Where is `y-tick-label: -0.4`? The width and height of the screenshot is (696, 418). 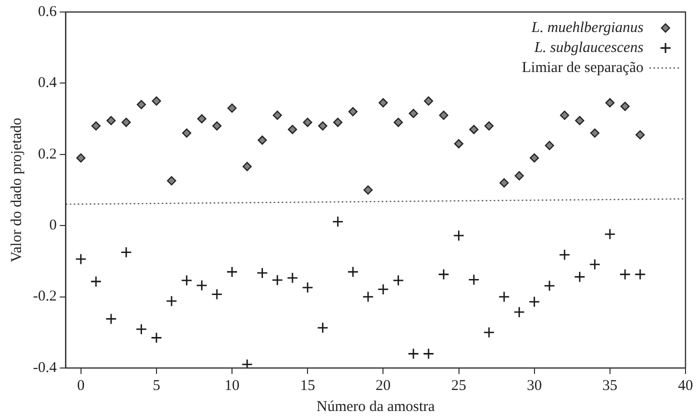
y-tick-label: -0.4 is located at coordinates (45, 368).